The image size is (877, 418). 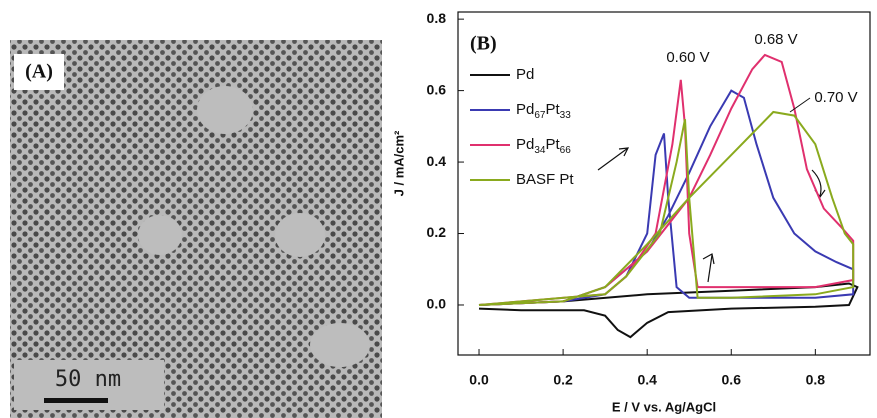 What do you see at coordinates (479, 380) in the screenshot?
I see `x-tick-label: 0.0` at bounding box center [479, 380].